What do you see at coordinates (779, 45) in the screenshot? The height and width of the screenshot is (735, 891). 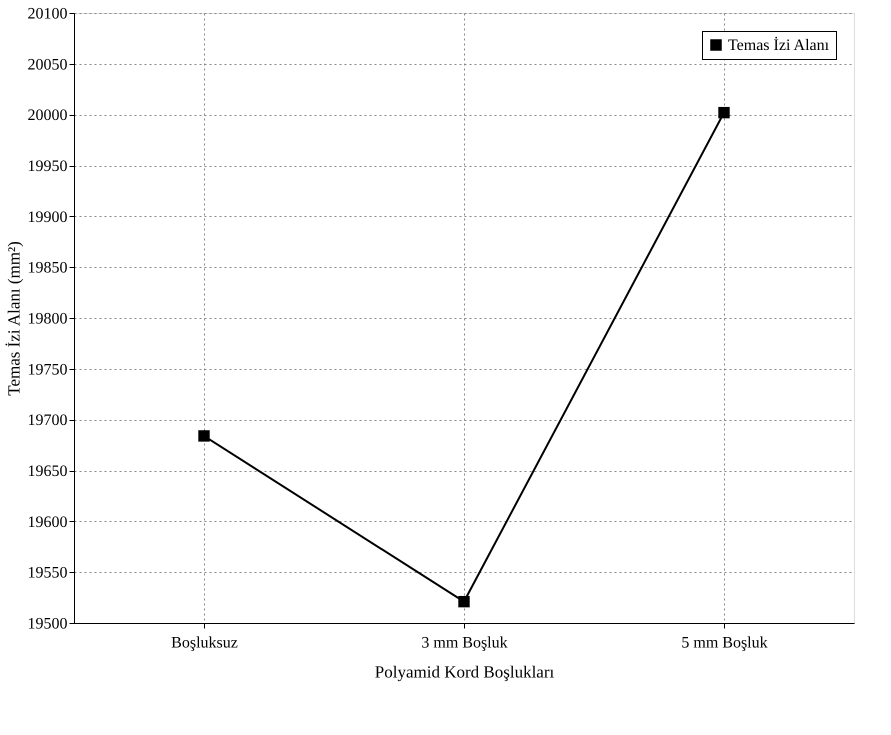 I see `legend-label: Temas İzi Alanı` at bounding box center [779, 45].